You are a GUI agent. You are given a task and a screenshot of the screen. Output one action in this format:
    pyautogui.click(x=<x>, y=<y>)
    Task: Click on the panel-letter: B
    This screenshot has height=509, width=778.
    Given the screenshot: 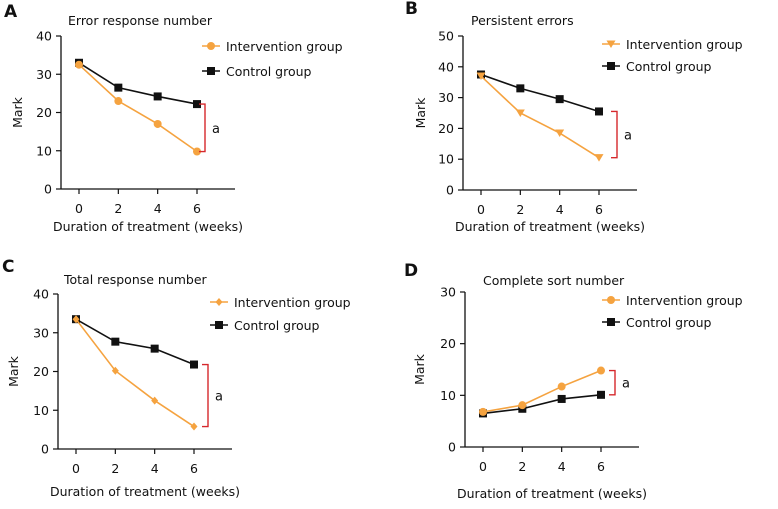 What is the action you would take?
    pyautogui.click(x=411, y=9)
    